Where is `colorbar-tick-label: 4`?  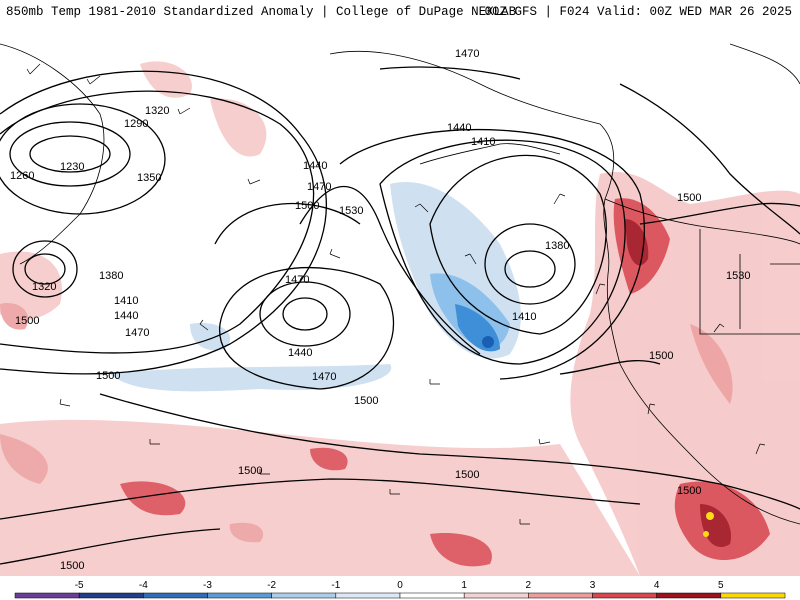 colorbar-tick-label: 4 is located at coordinates (657, 585).